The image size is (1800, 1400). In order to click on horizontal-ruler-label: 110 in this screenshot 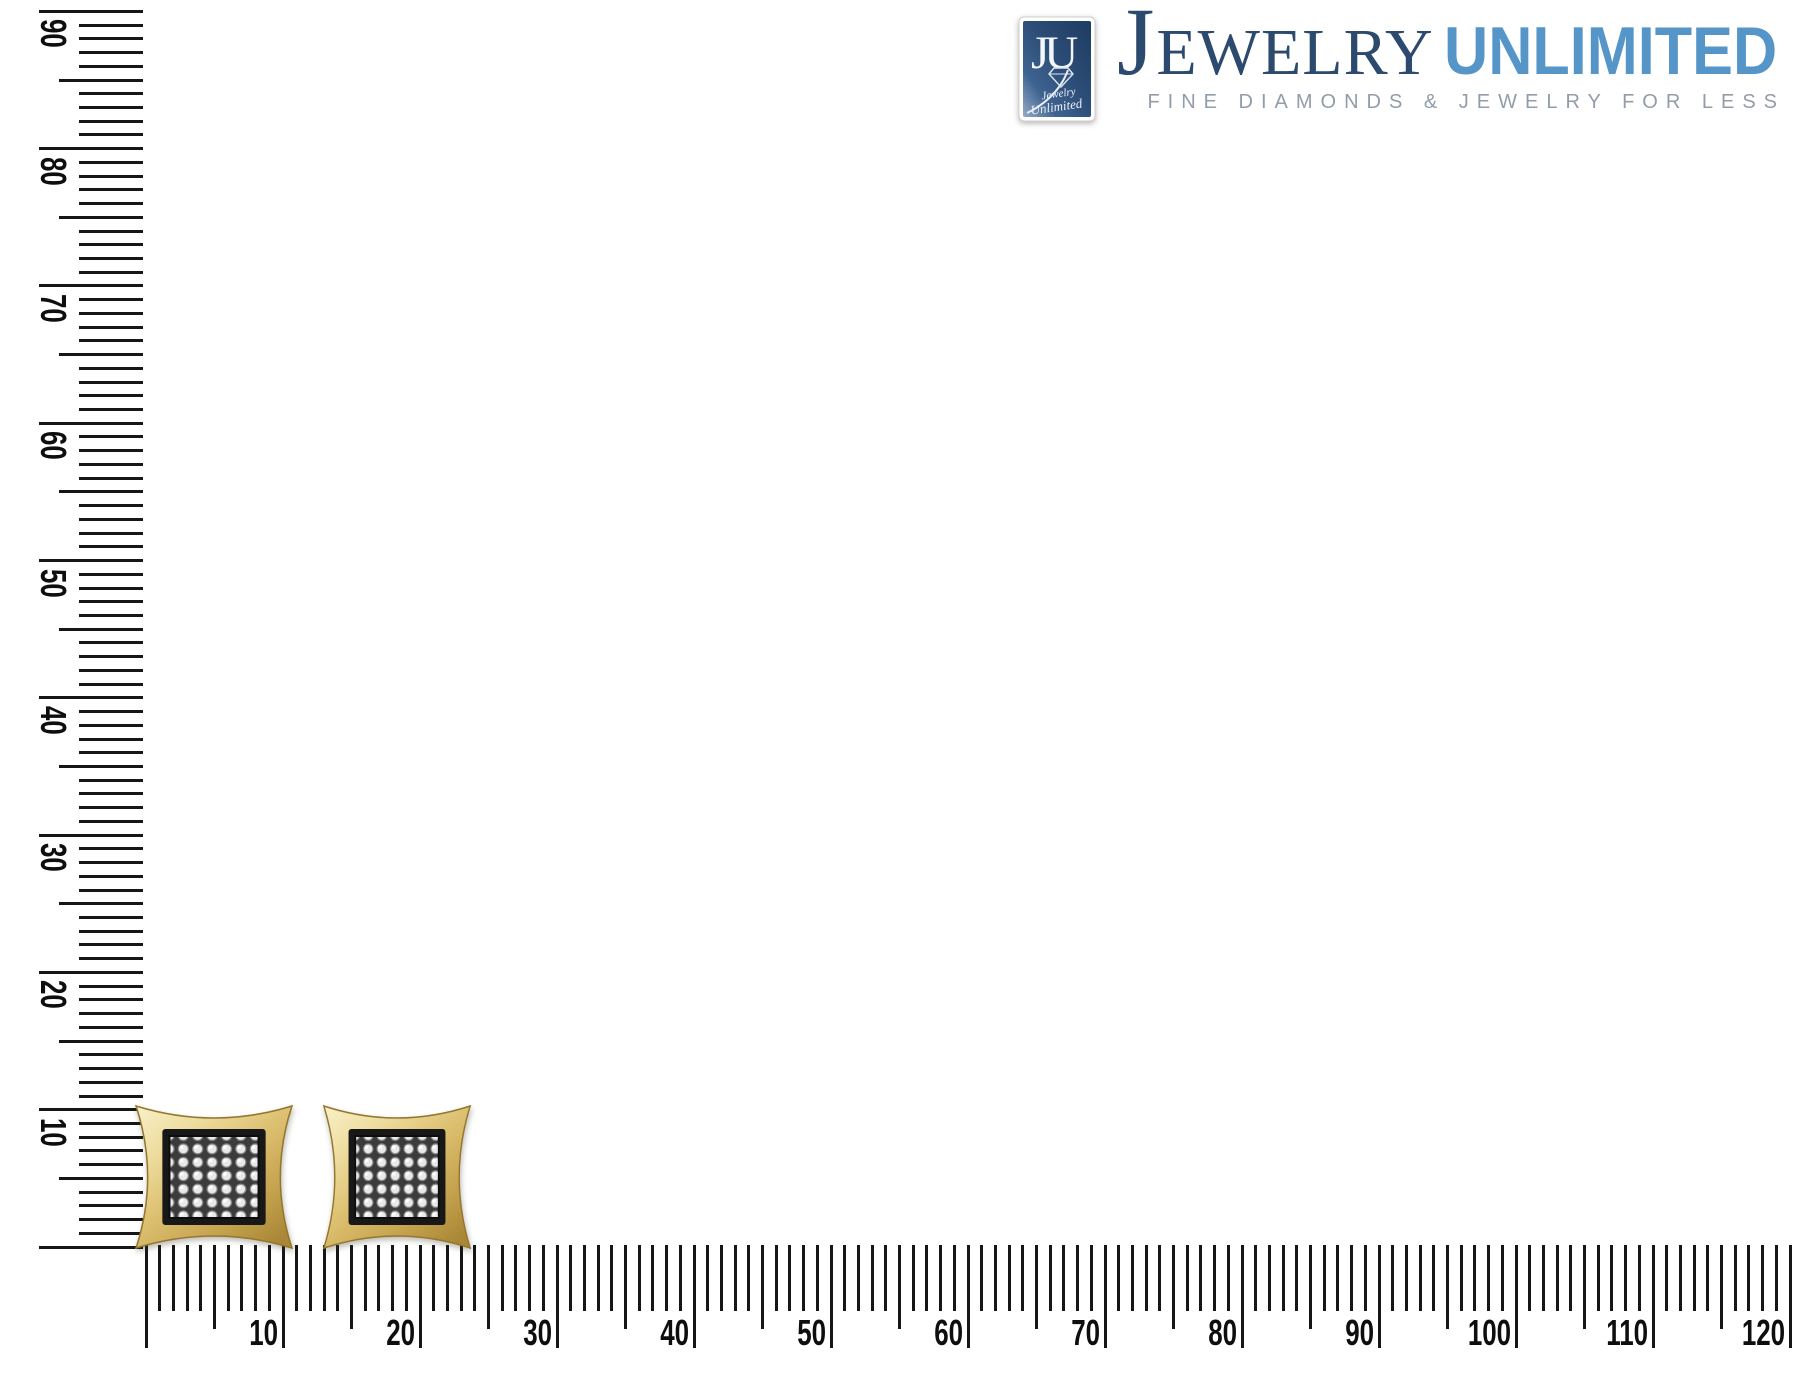, I will do `click(1627, 1332)`.